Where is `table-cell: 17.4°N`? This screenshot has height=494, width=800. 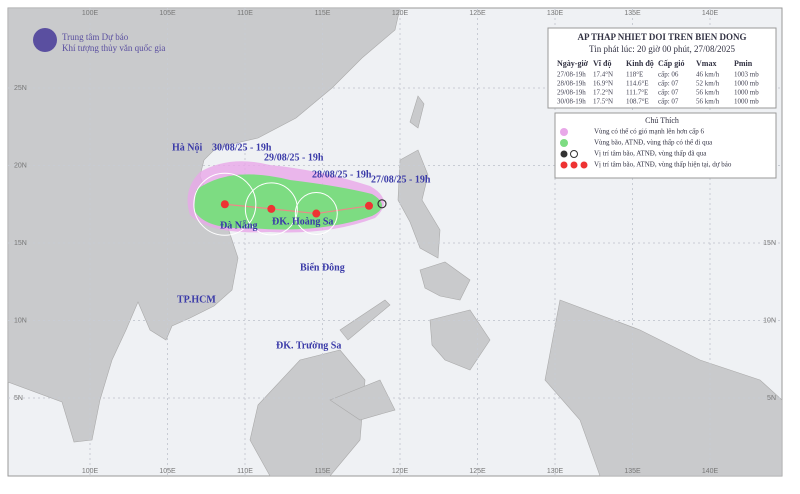
table-cell: 17.4°N is located at coordinates (603, 75).